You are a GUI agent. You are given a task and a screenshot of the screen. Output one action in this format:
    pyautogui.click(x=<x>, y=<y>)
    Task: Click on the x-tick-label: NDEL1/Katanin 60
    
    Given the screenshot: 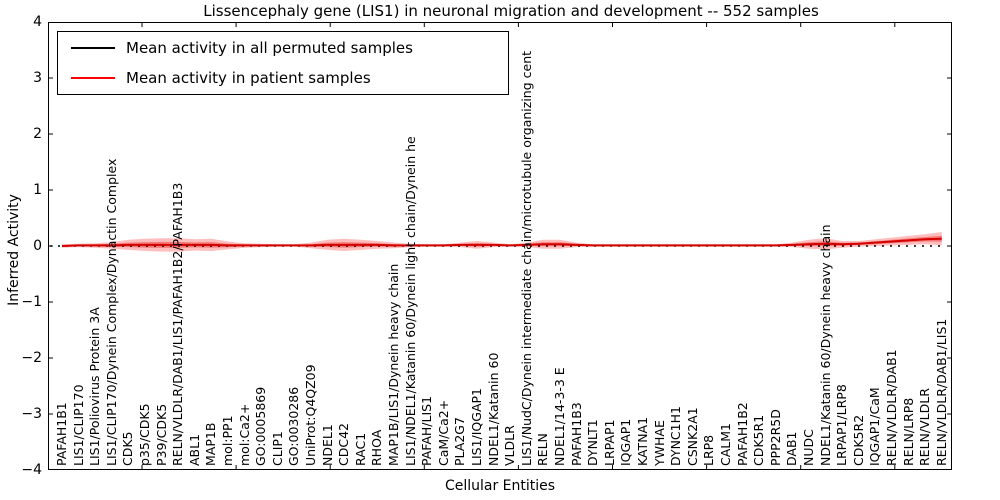 What is the action you would take?
    pyautogui.click(x=493, y=409)
    